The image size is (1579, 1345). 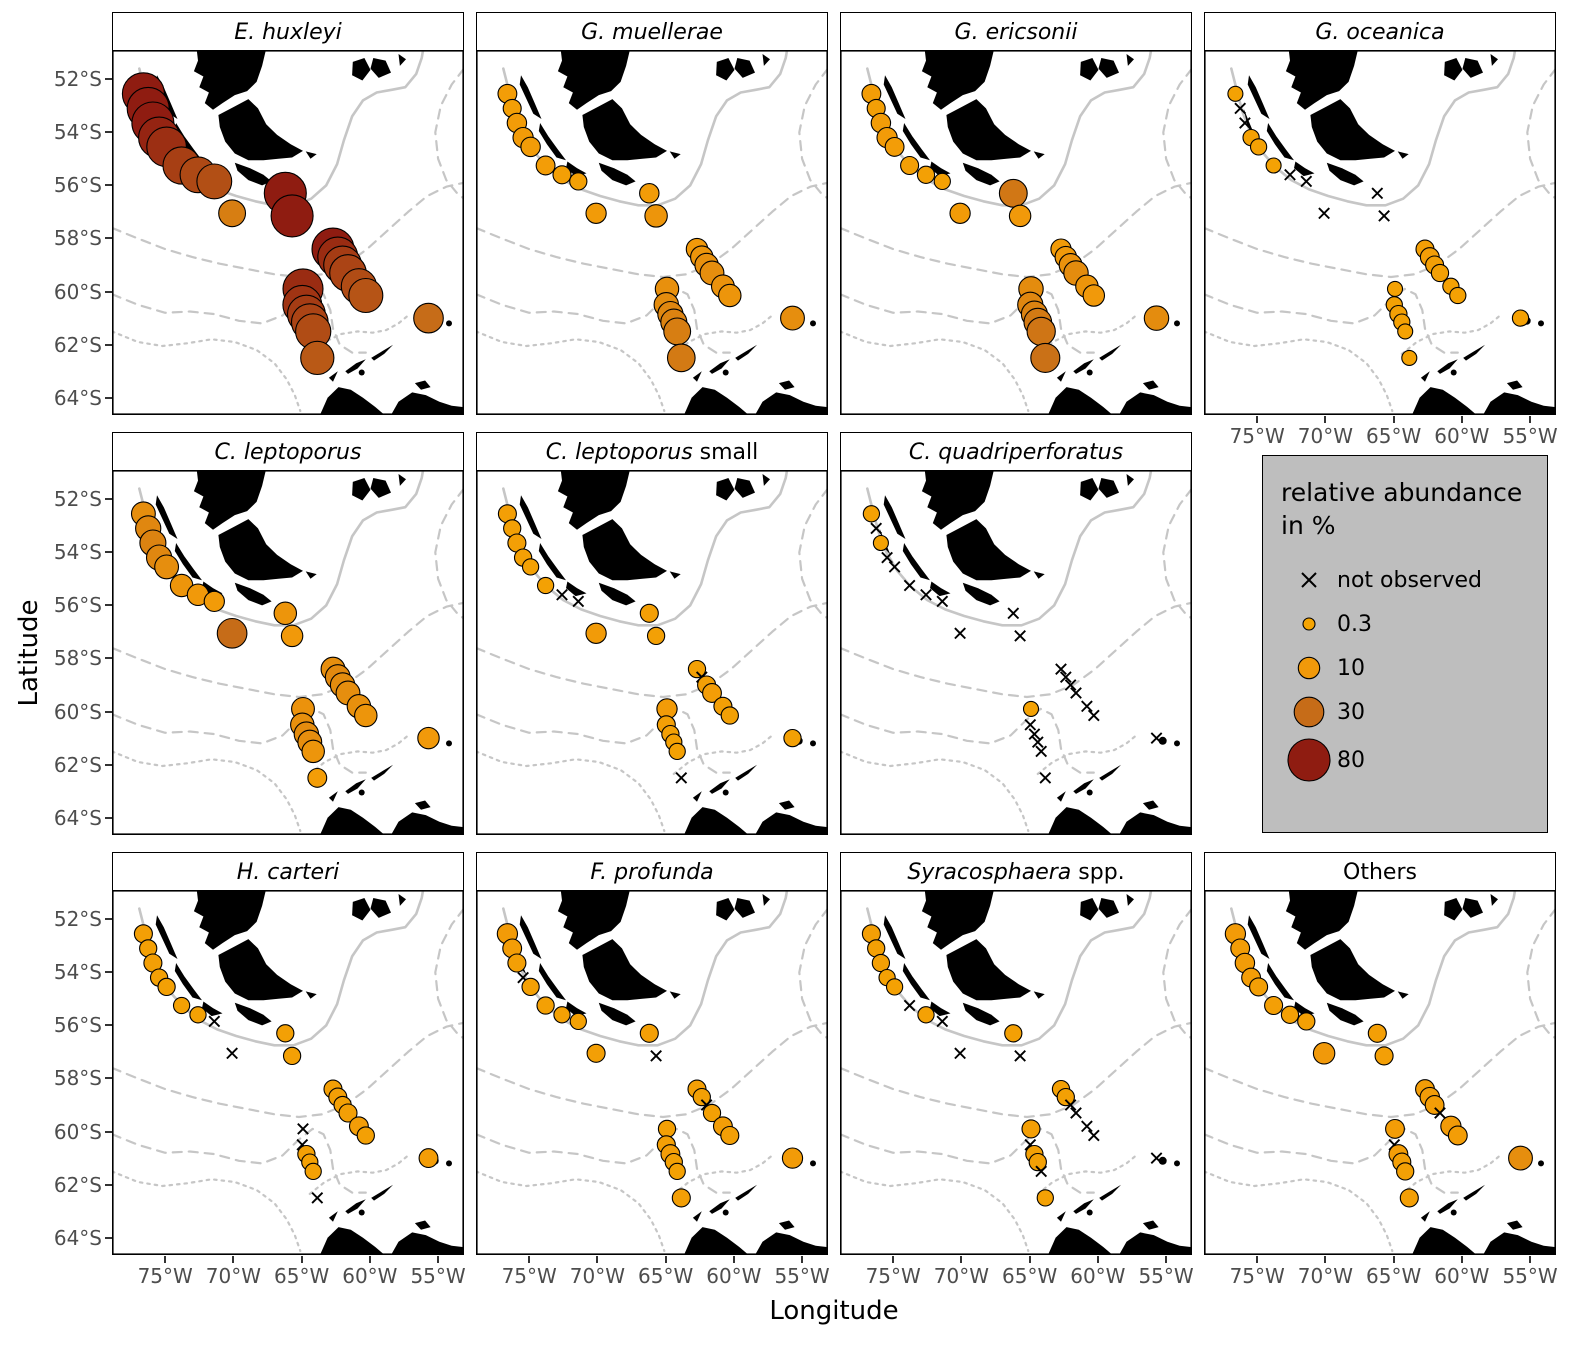 I want to click on stations-layer, so click(x=1012, y=1065).